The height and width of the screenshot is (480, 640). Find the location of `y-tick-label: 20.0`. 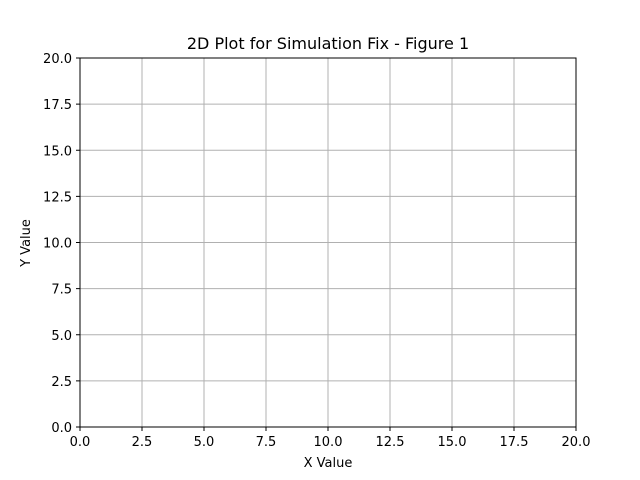

y-tick-label: 20.0 is located at coordinates (57, 59).